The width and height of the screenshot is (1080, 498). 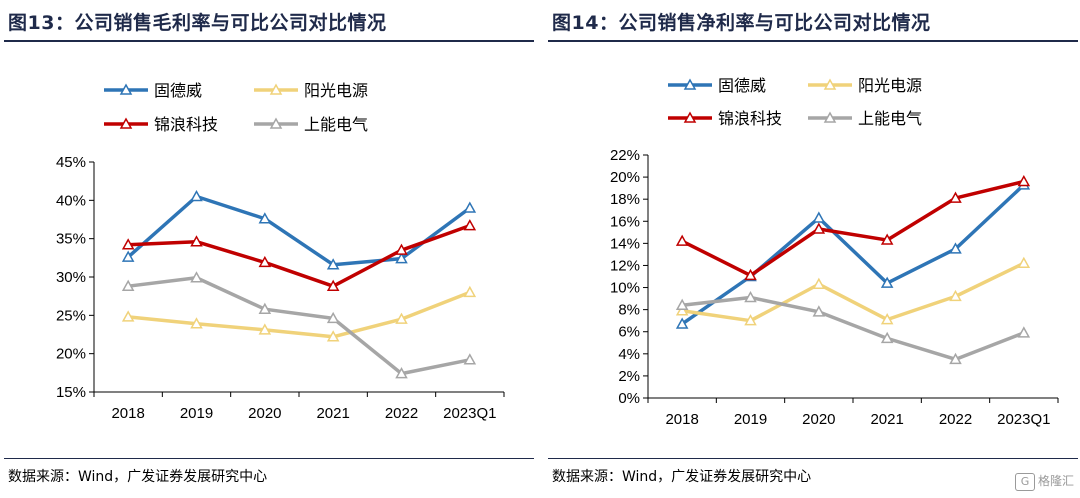 What do you see at coordinates (741, 23) in the screenshot?
I see `figure-title: 图14：公司销售净利率与可比公司对比情况` at bounding box center [741, 23].